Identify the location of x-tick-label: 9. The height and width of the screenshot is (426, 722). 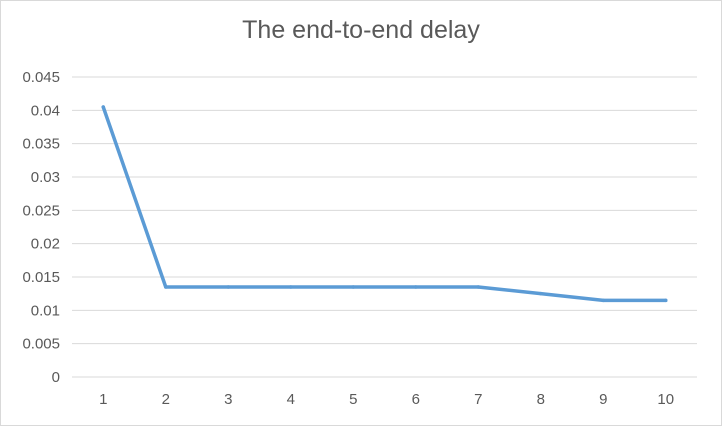
(603, 399).